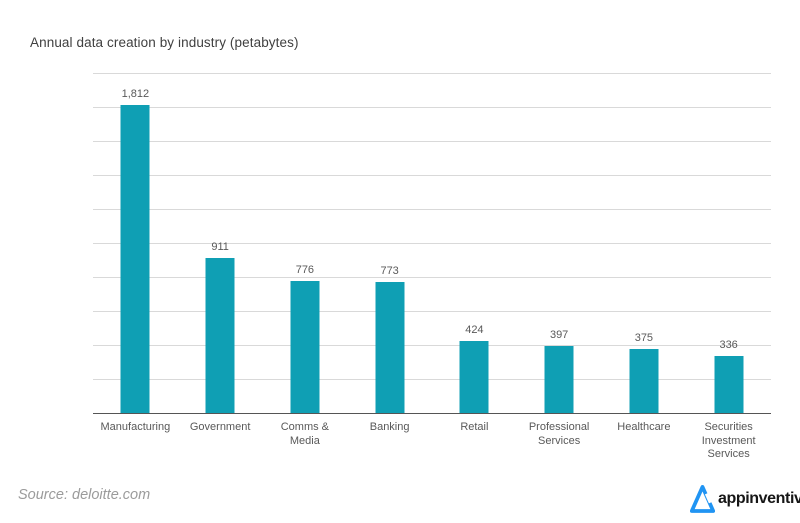 Image resolution: width=800 pixels, height=523 pixels. What do you see at coordinates (84, 495) in the screenshot?
I see `source-caption: Source: deloitte.com` at bounding box center [84, 495].